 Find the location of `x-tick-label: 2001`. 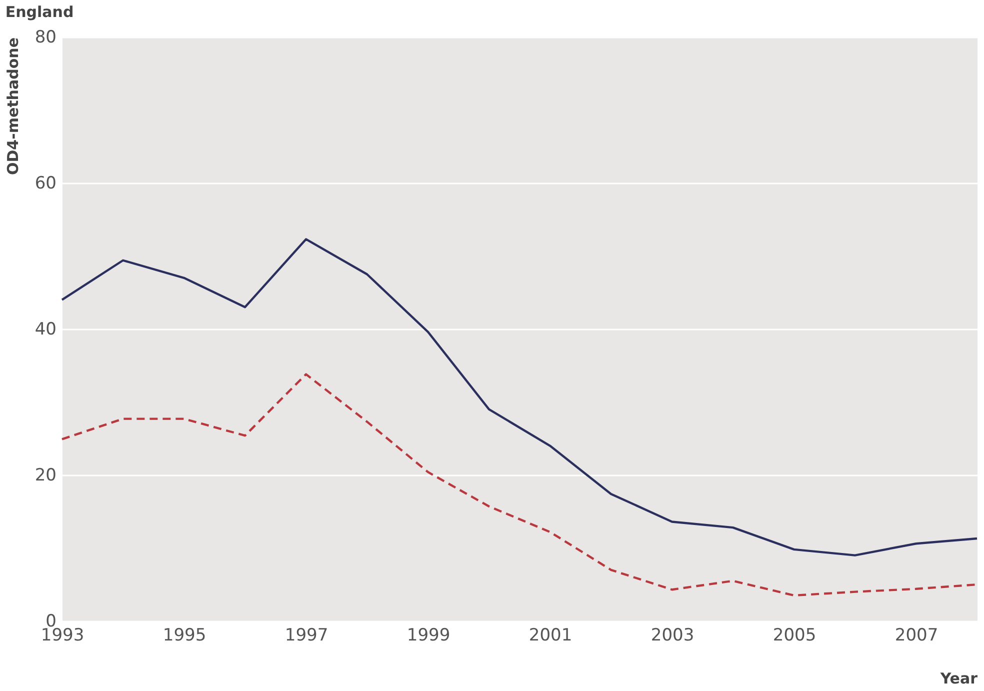

x-tick-label: 2001 is located at coordinates (550, 636).